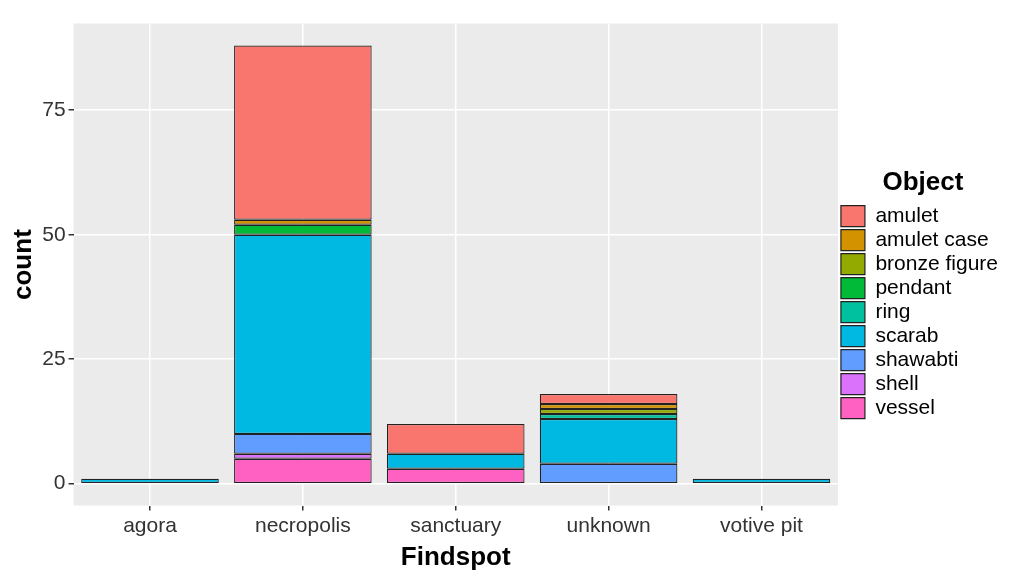  I want to click on y-tick-label: 0, so click(59, 482).